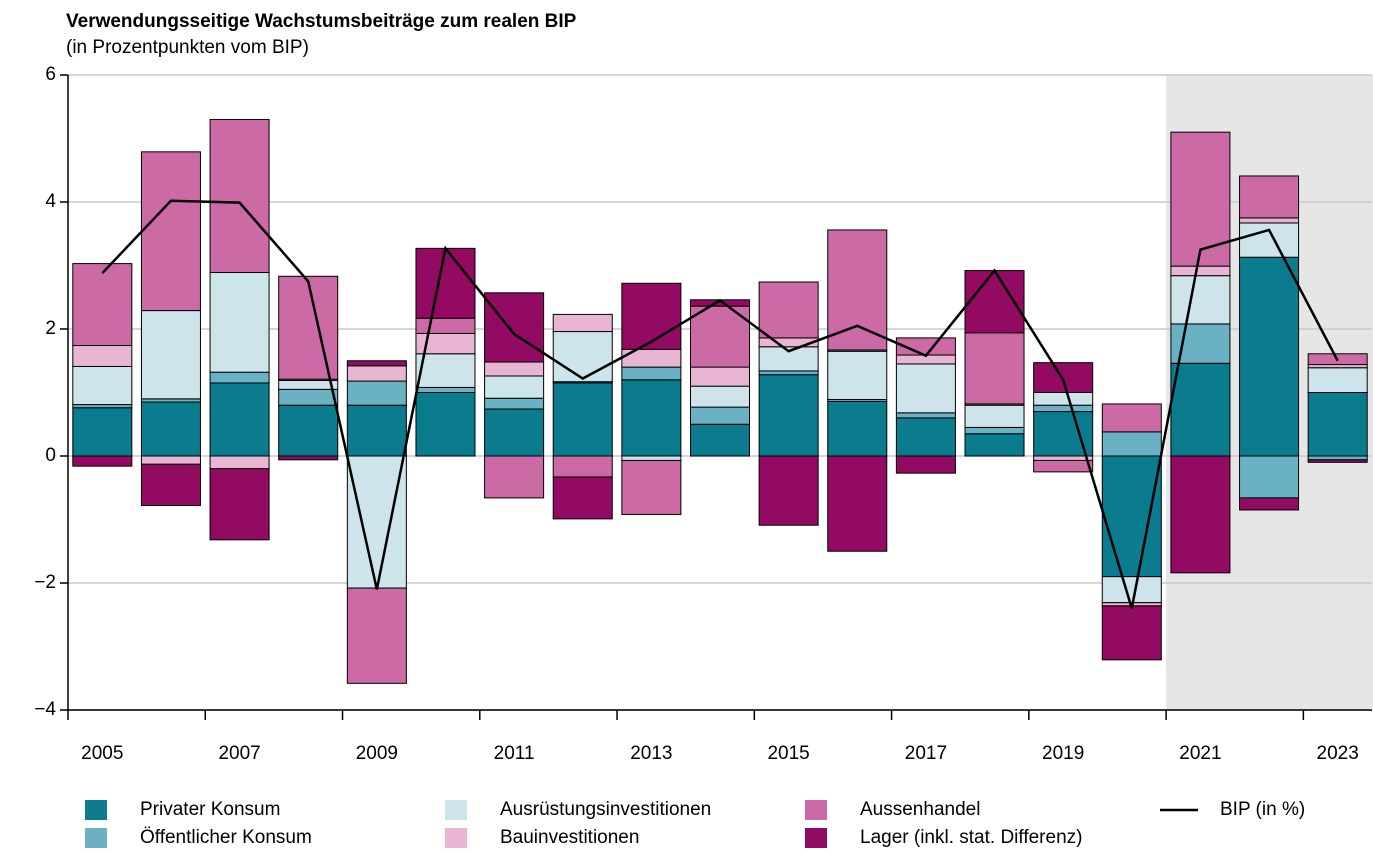  I want to click on x-tick-label: 2019, so click(1063, 753).